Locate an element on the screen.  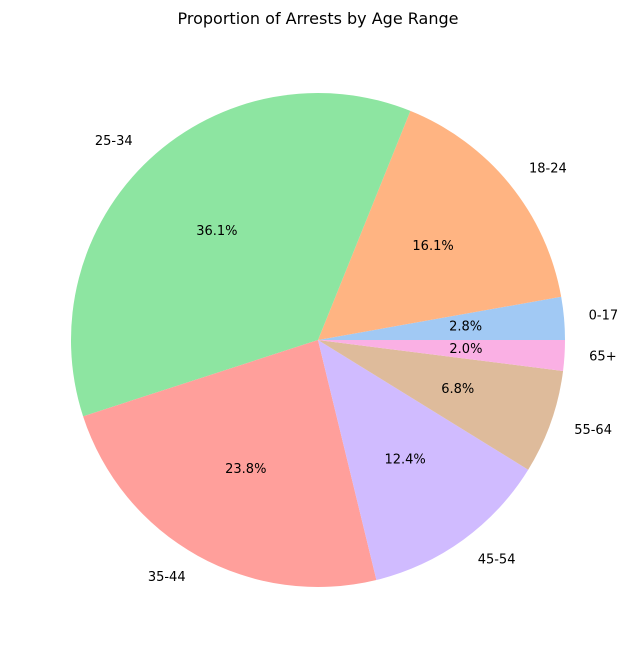
slice-label-18-24: 18-24 is located at coordinates (548, 168).